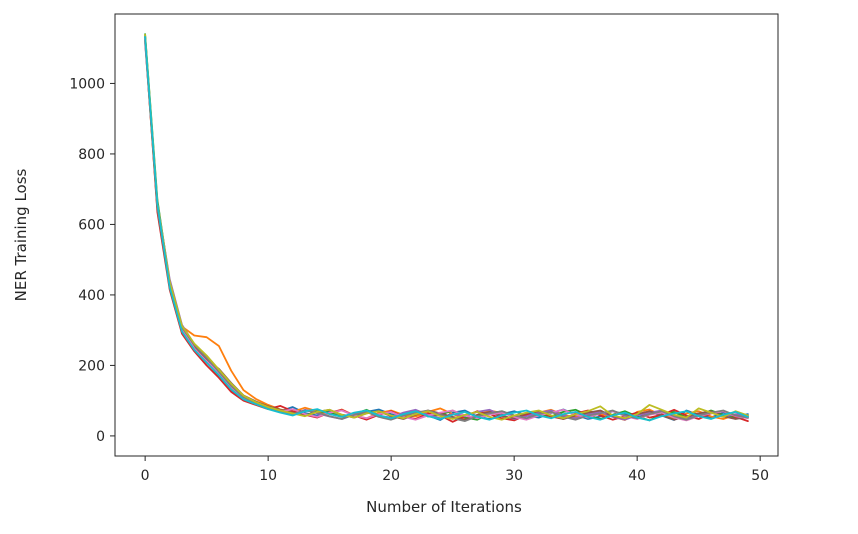 The image size is (858, 534). Describe the element at coordinates (87, 84) in the screenshot. I see `y-tick-label: 1000` at that location.